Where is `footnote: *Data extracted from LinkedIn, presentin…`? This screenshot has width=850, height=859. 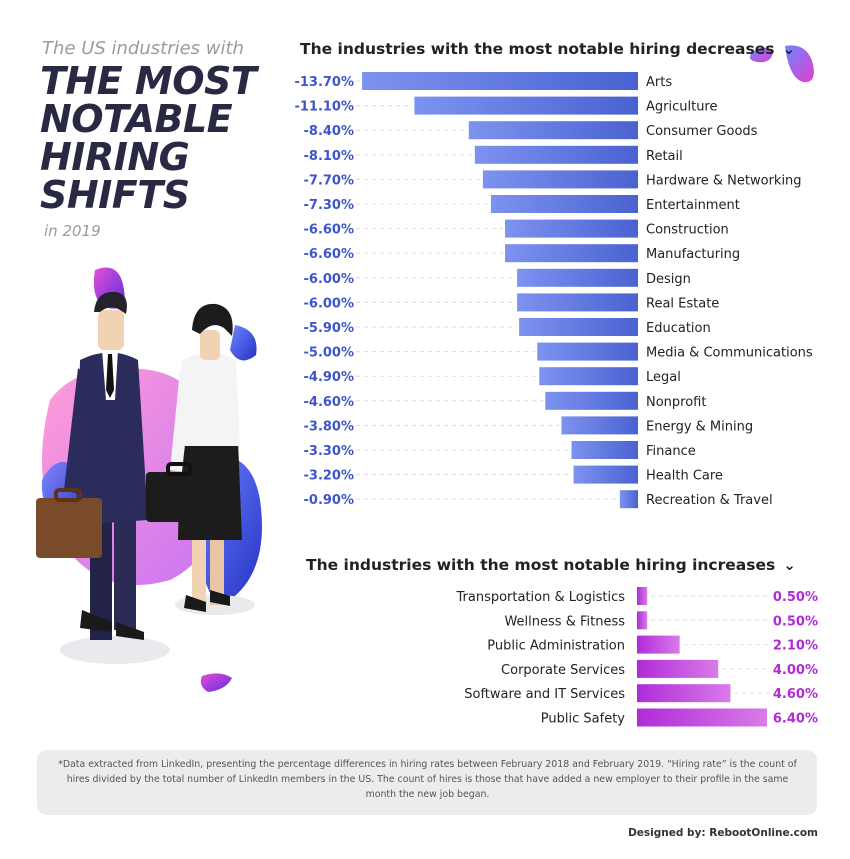
footnote: *Data extracted from LinkedIn, presentin… is located at coordinates (427, 779).